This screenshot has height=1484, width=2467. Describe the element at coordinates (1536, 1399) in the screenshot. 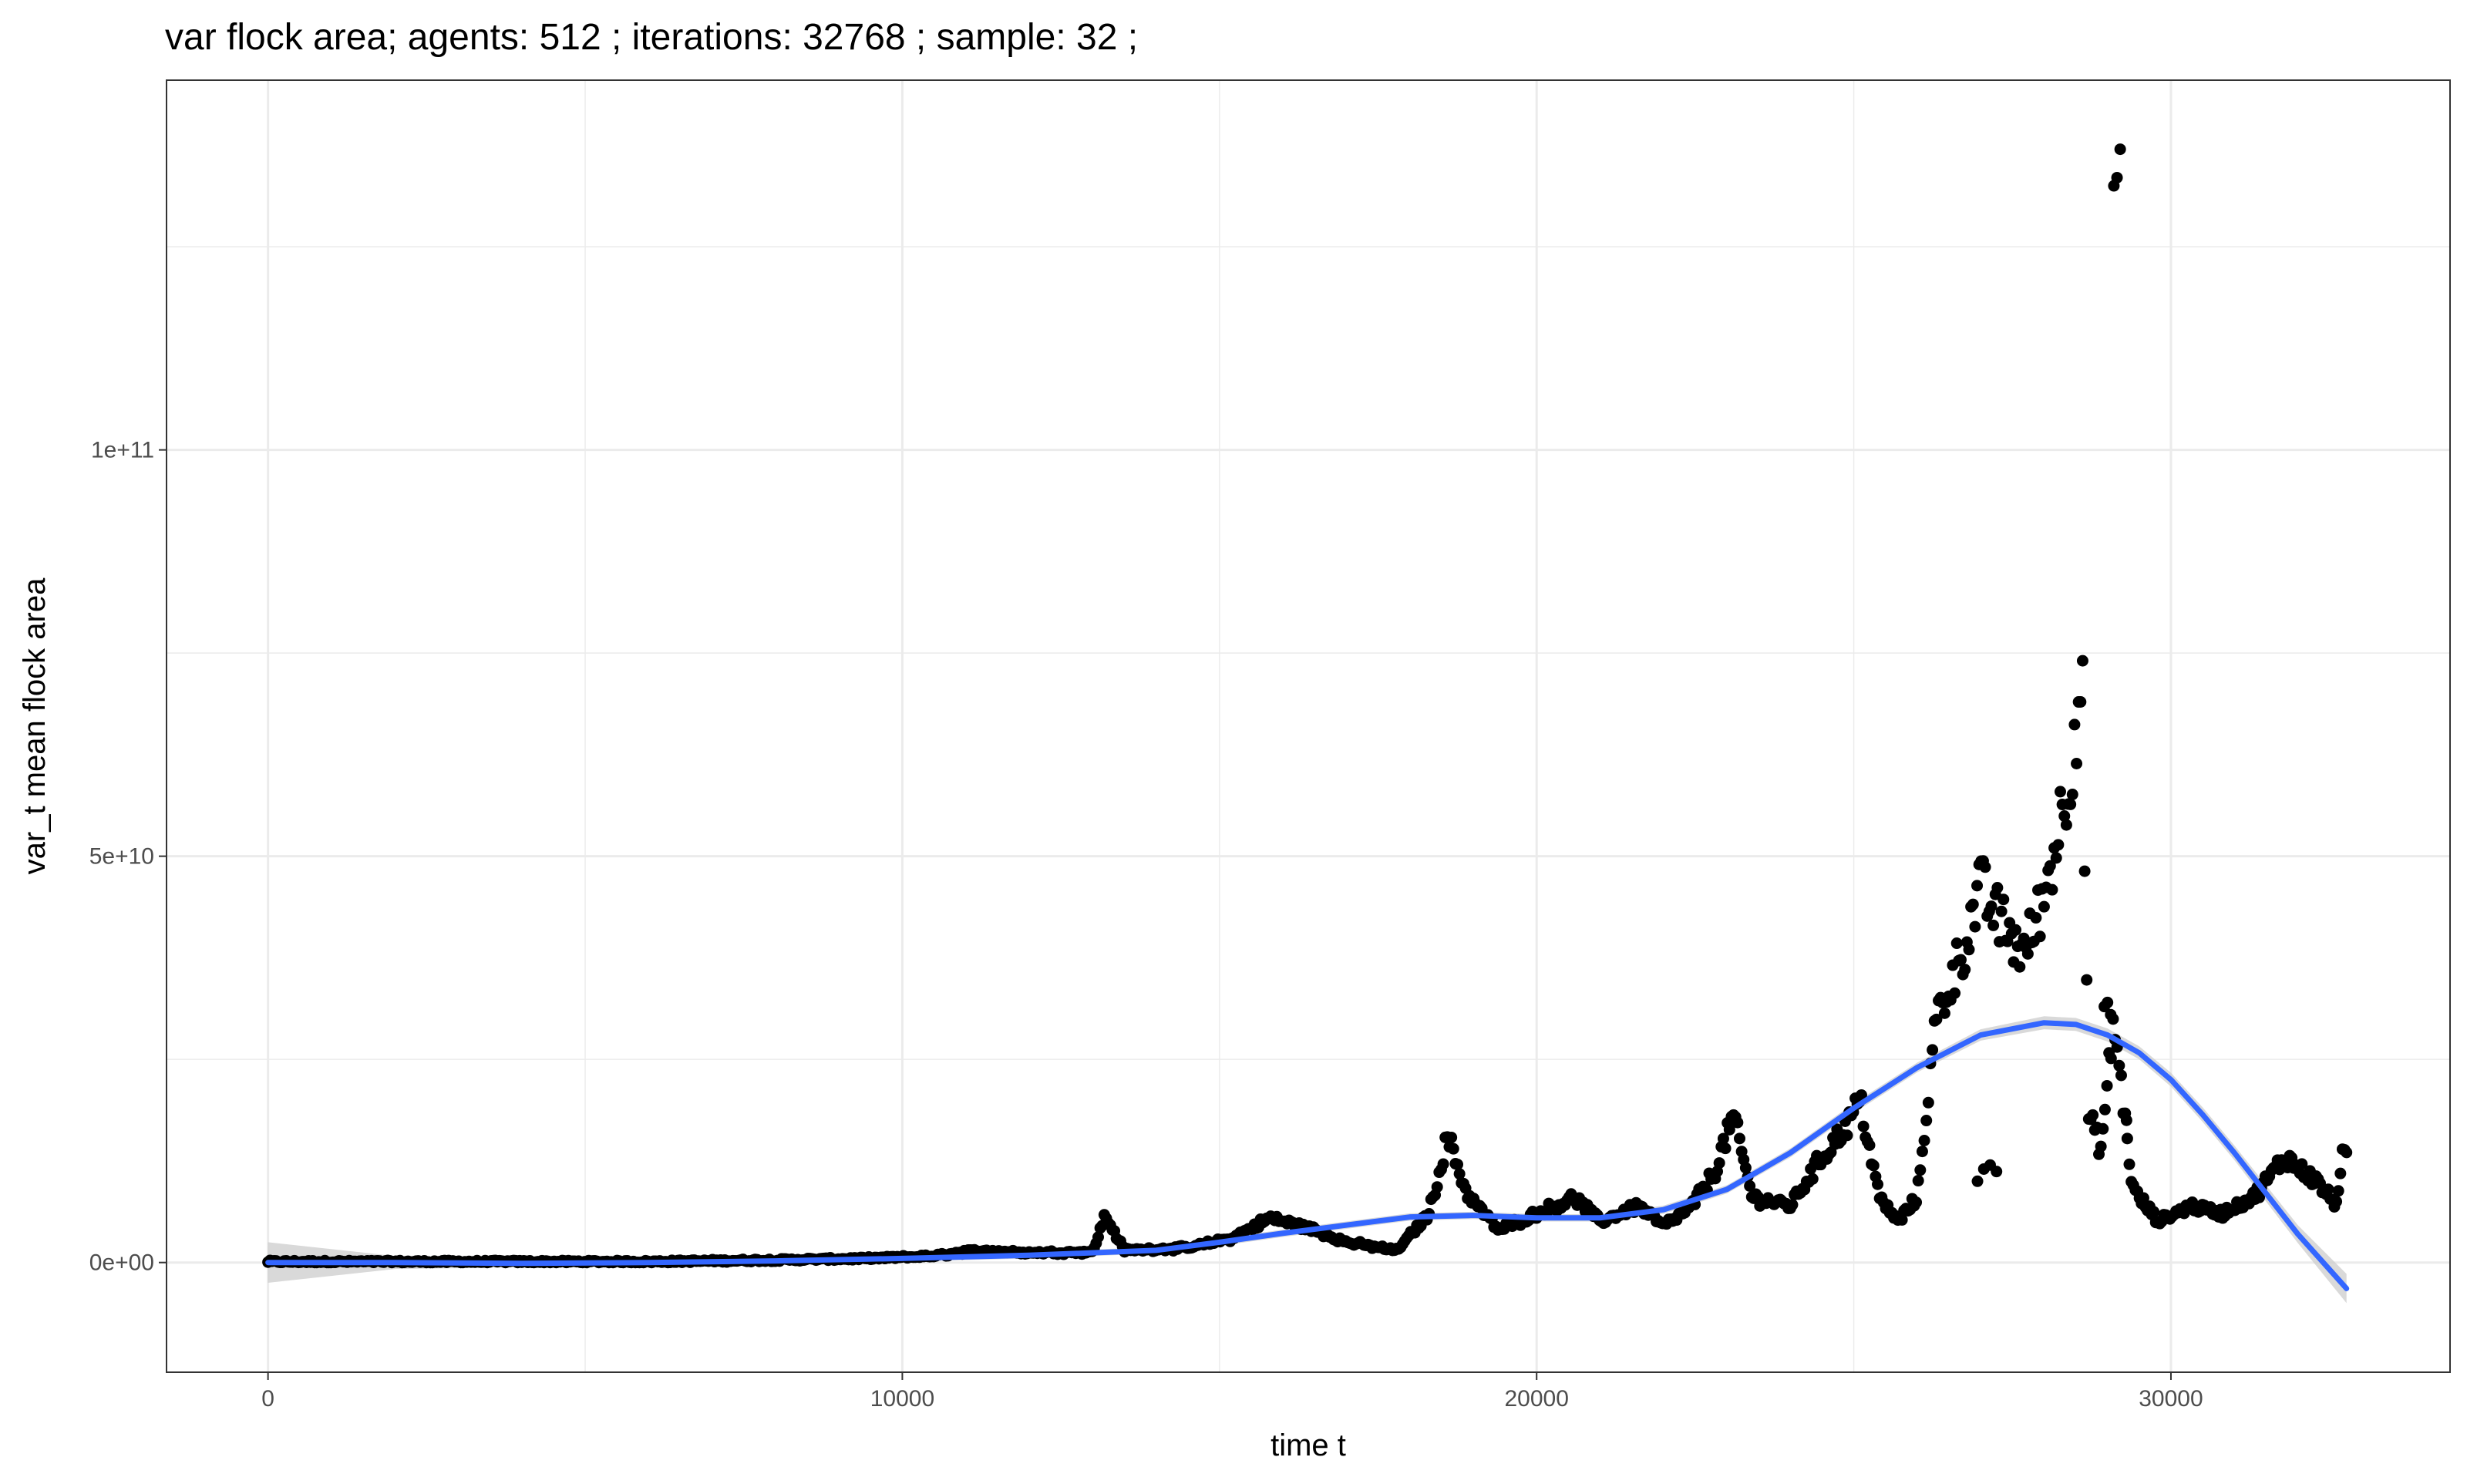

I see `x-tick-label: 20000` at that location.